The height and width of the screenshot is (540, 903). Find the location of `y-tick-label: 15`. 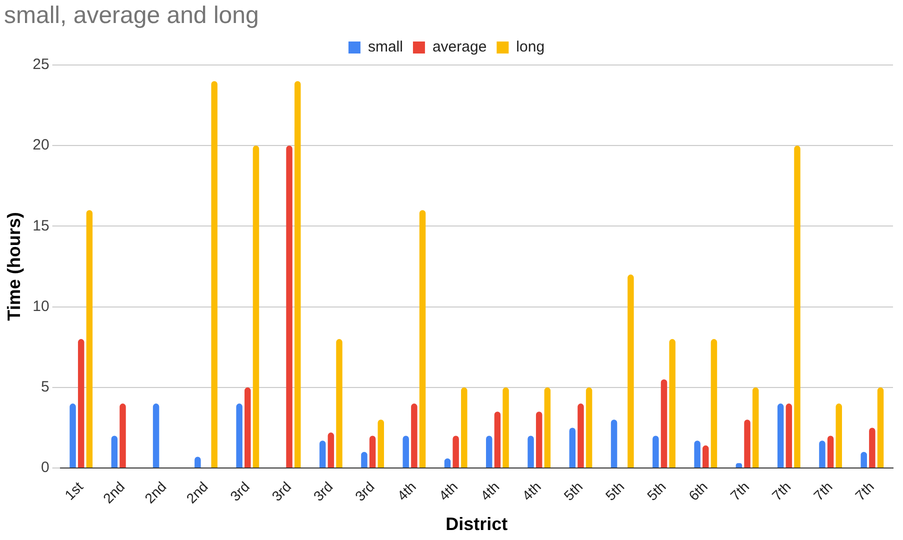

y-tick-label: 15 is located at coordinates (41, 225).